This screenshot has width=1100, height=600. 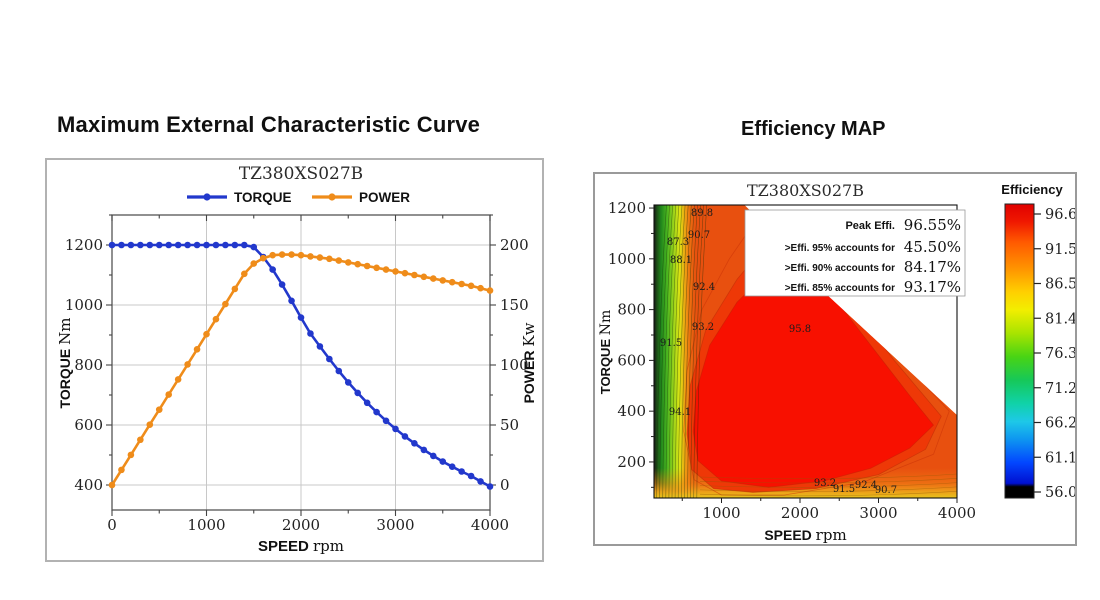 What do you see at coordinates (298, 197) in the screenshot?
I see `legend: TORQUE POWER` at bounding box center [298, 197].